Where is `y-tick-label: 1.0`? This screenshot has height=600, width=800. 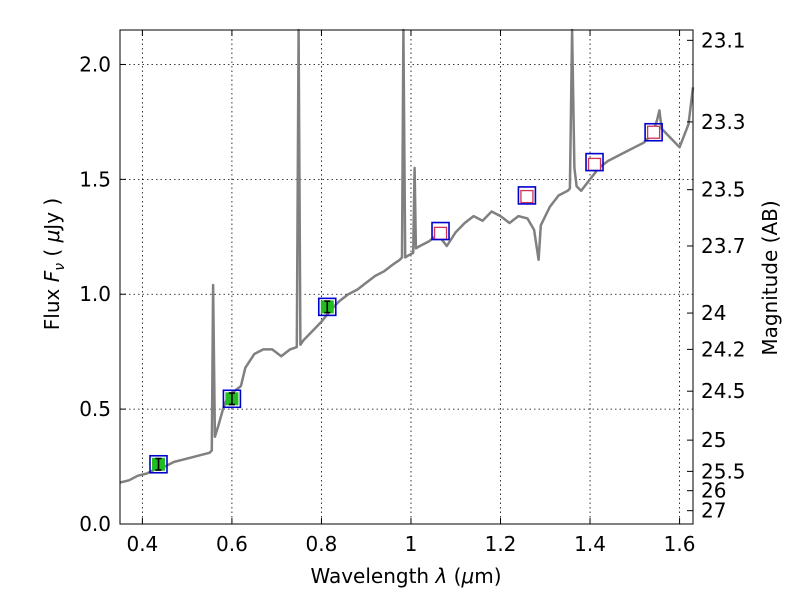
y-tick-label: 1.0 is located at coordinates (95, 294).